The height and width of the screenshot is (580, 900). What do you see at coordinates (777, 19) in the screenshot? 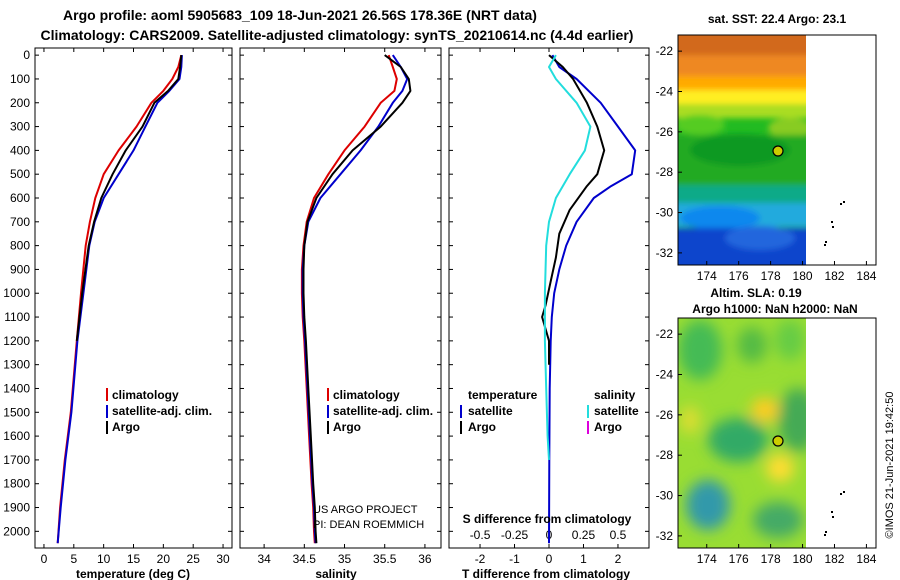
I see `sst-map-title: sat. SST: 22.4 Argo: 23.1` at bounding box center [777, 19].